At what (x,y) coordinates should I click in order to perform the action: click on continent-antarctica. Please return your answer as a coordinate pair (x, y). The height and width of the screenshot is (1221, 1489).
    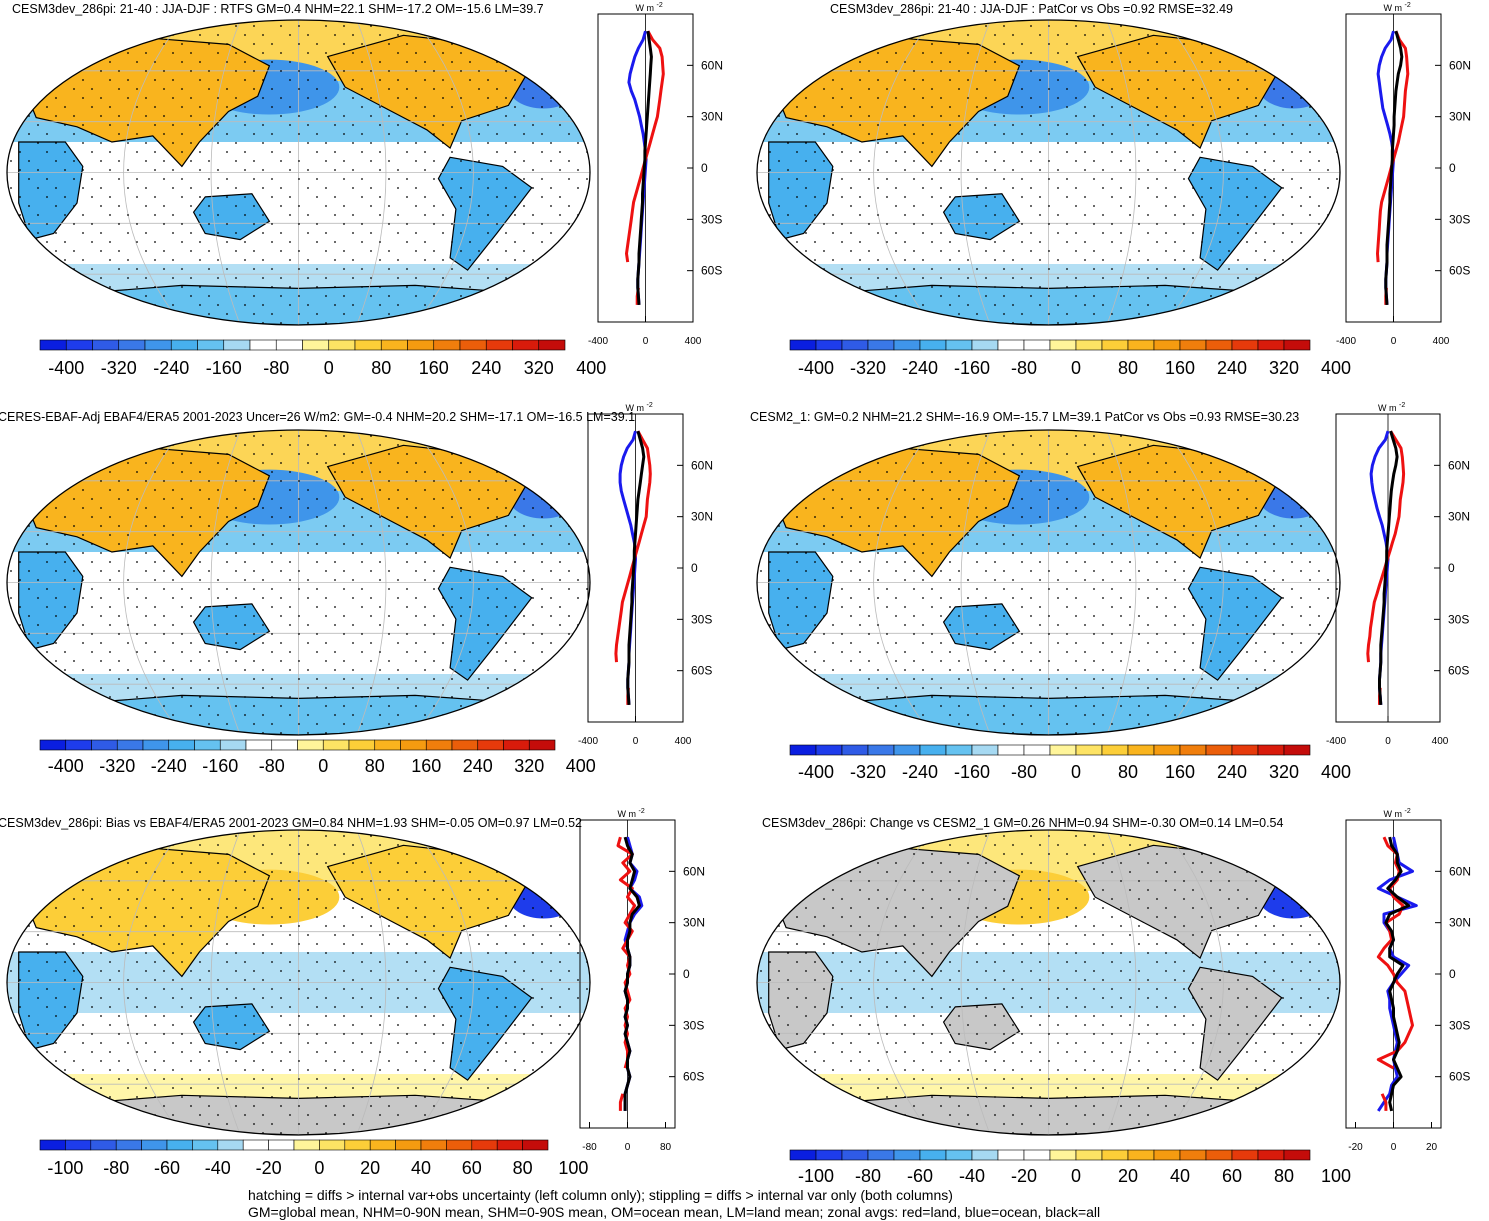
    Looking at the image, I should click on (304, 304).